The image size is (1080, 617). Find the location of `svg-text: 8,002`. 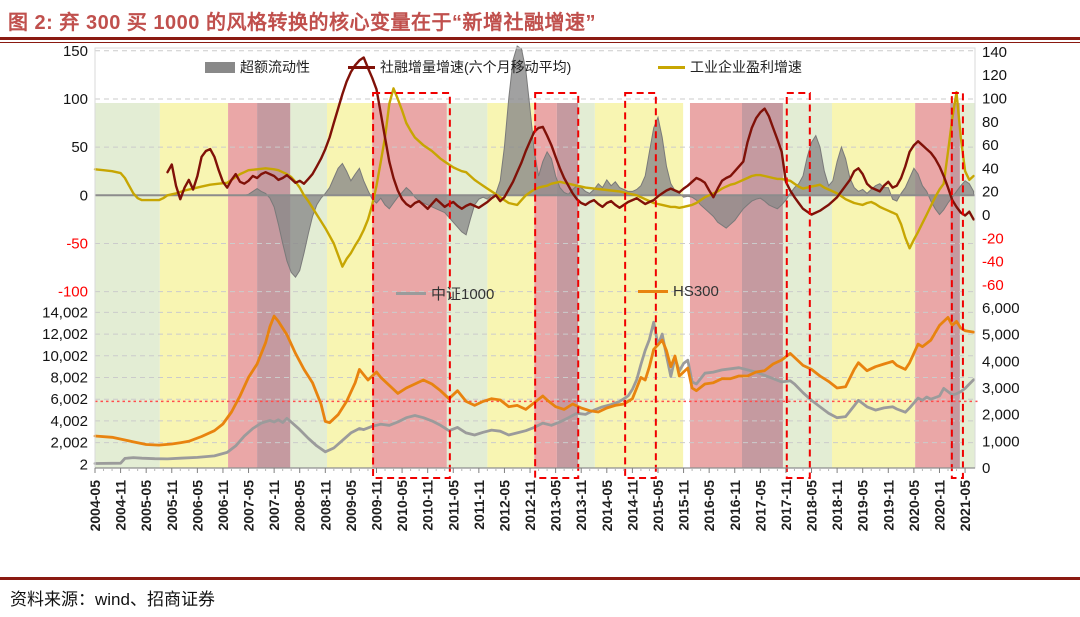

svg-text: 8,002 is located at coordinates (69, 377).